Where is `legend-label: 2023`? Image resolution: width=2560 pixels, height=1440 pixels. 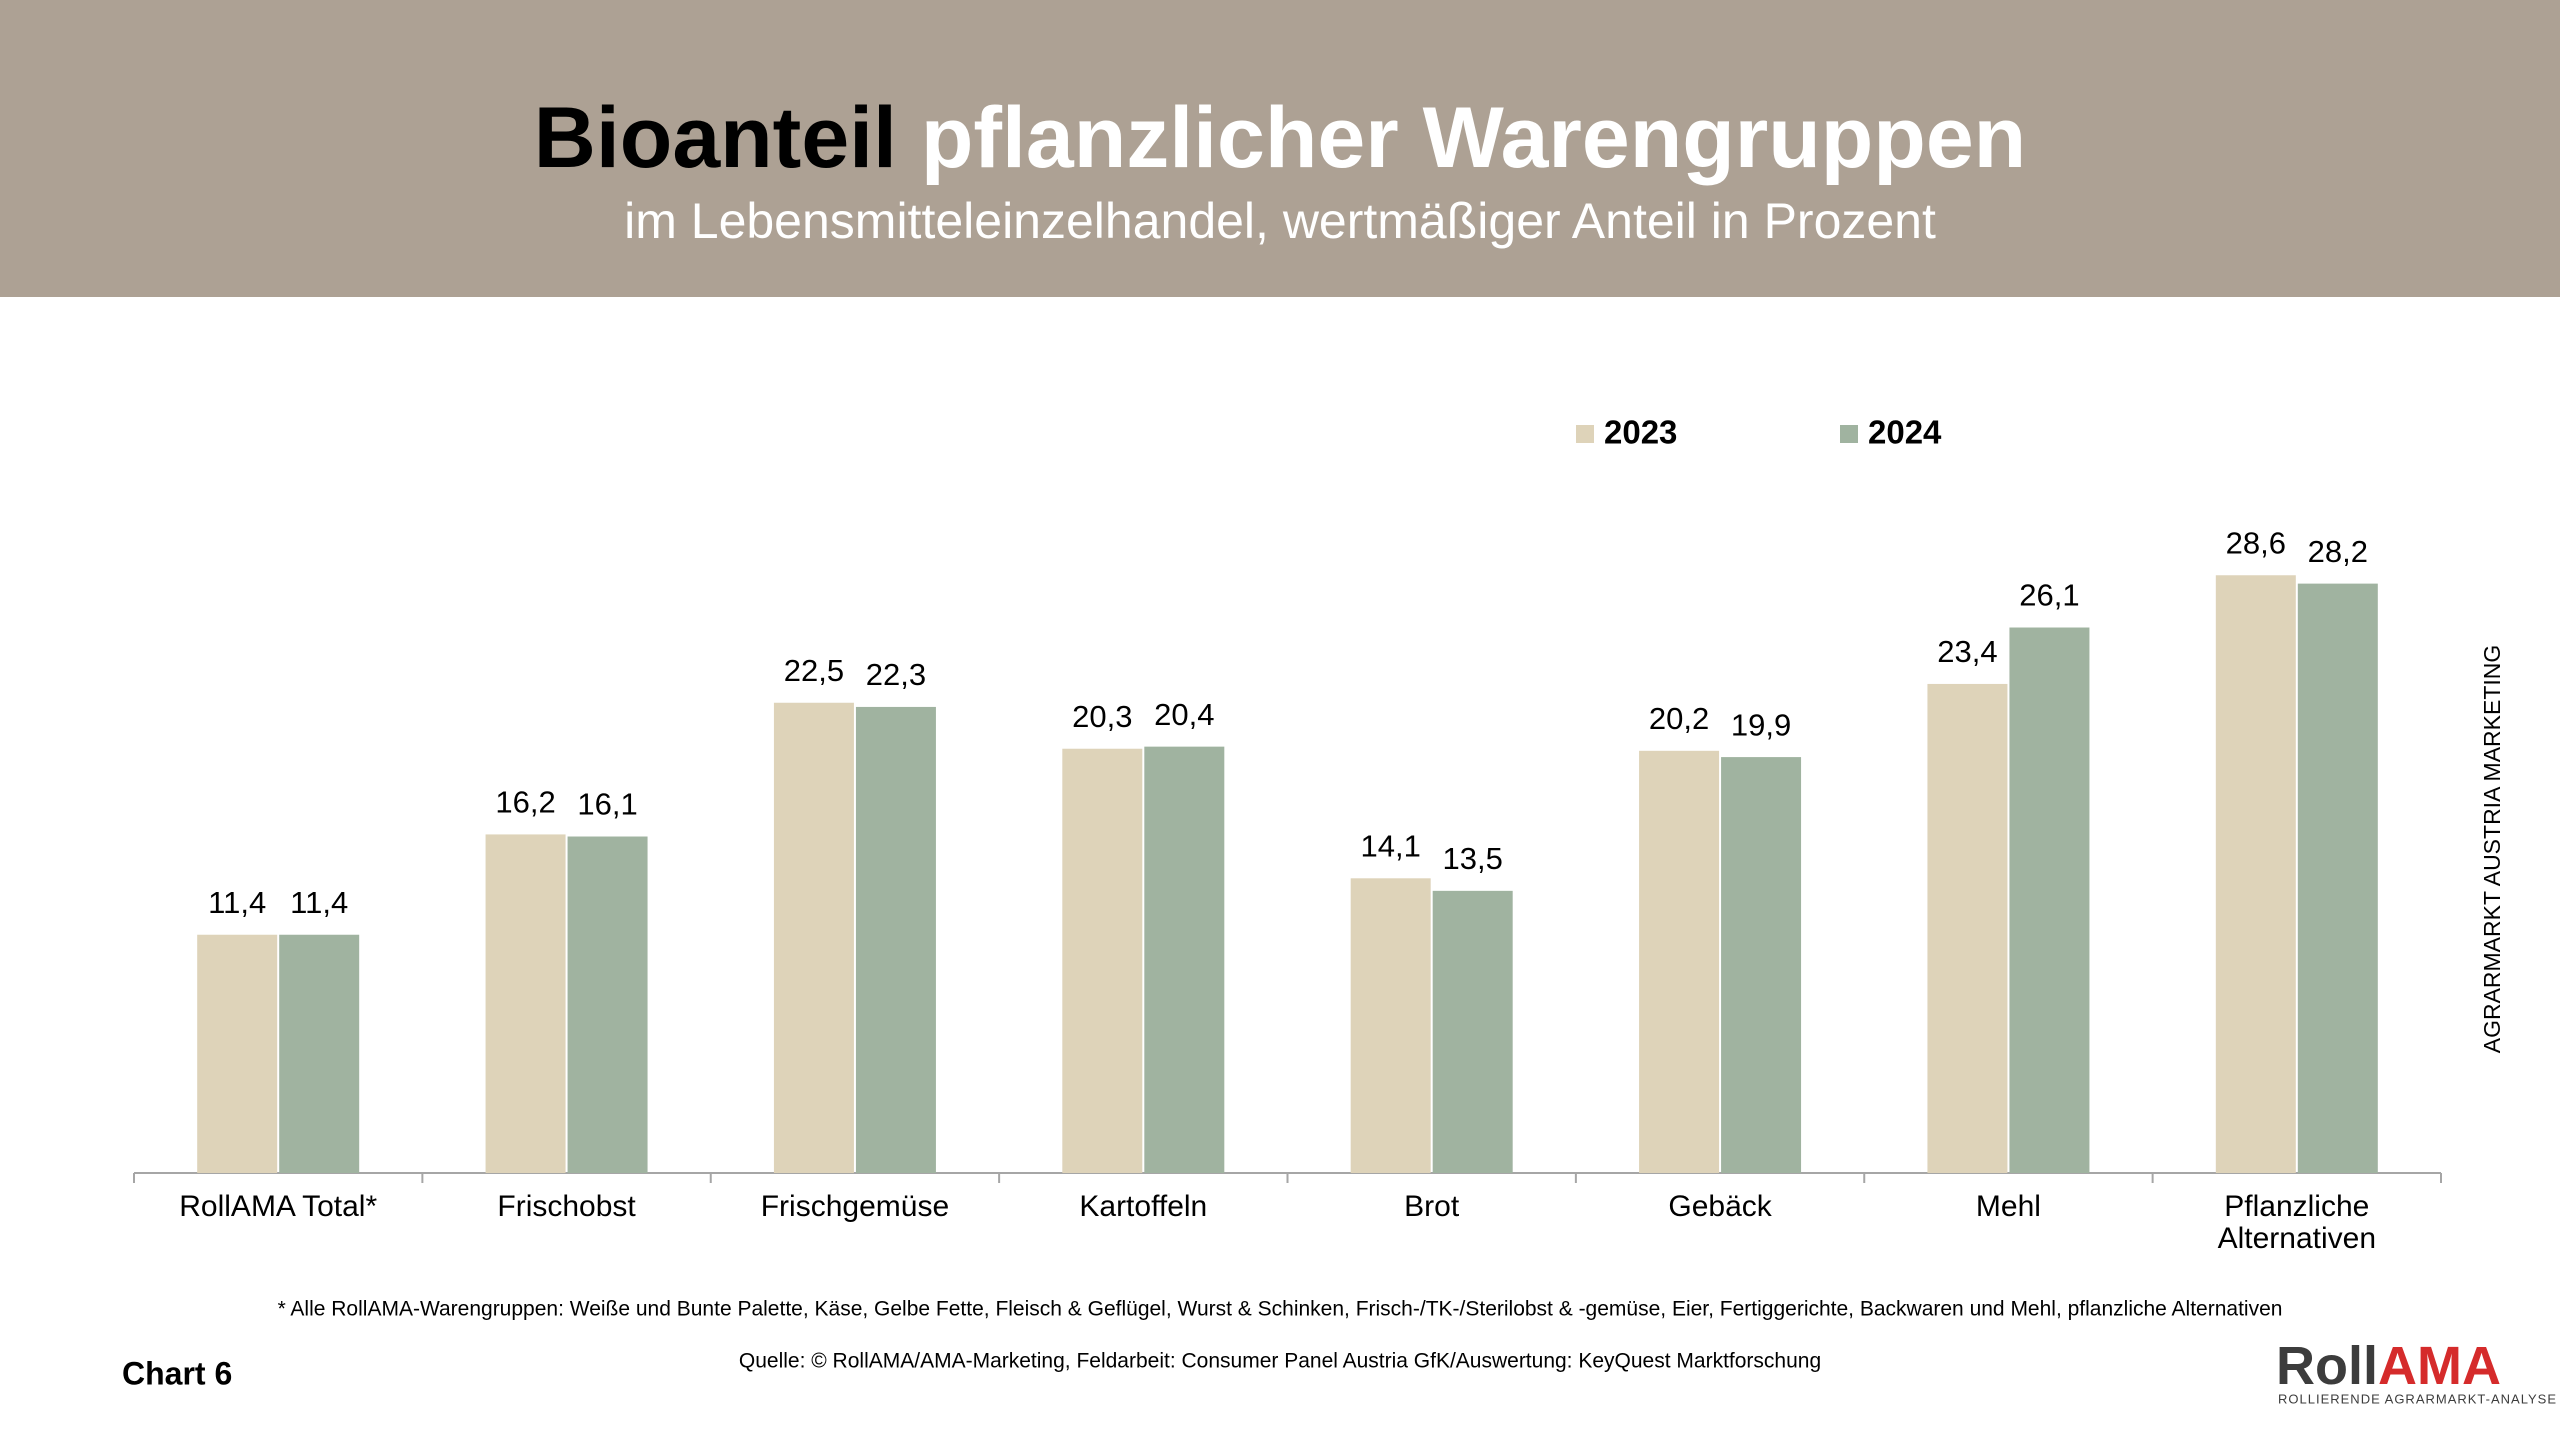
legend-label: 2023 is located at coordinates (1640, 432).